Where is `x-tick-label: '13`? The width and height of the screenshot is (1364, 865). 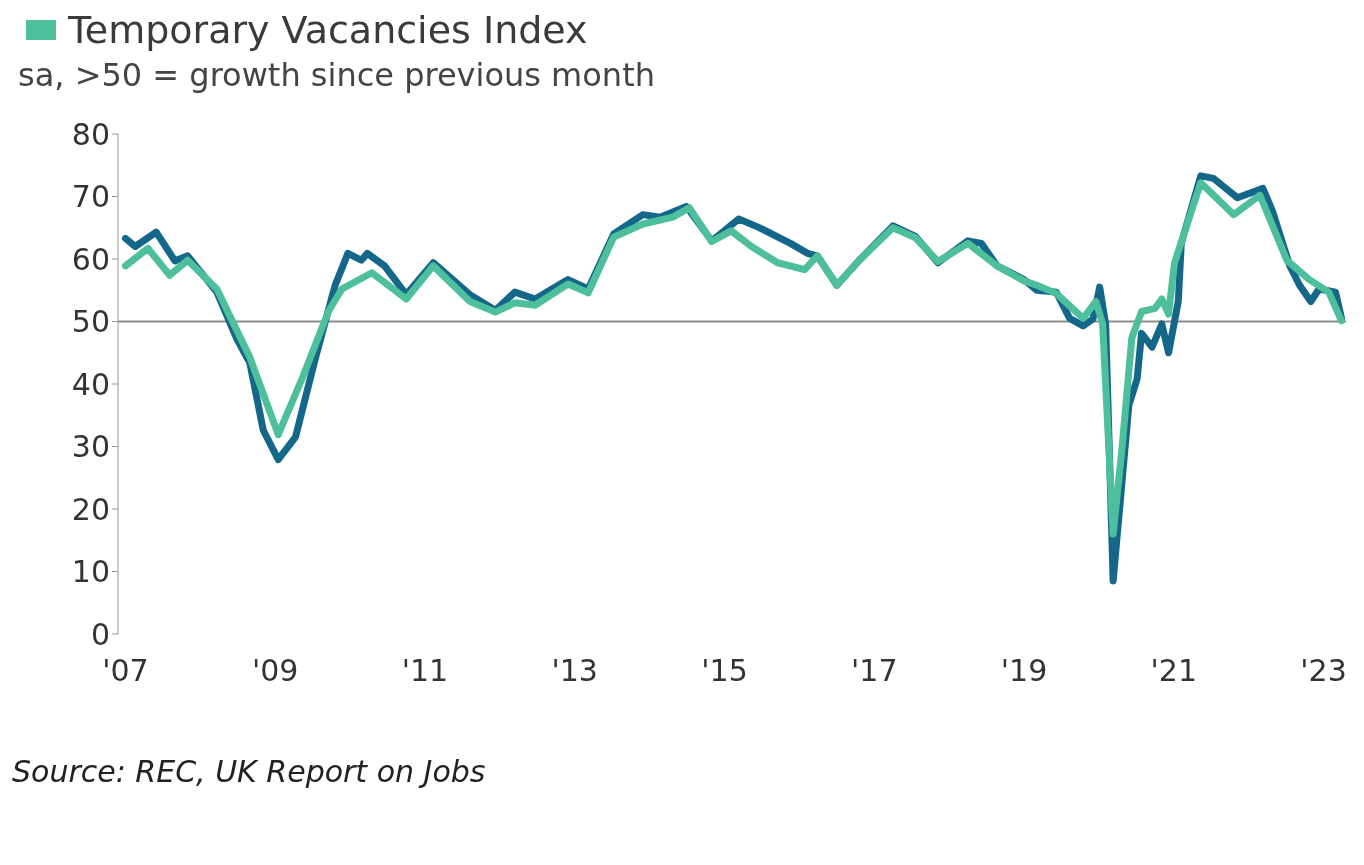 x-tick-label: '13 is located at coordinates (574, 671).